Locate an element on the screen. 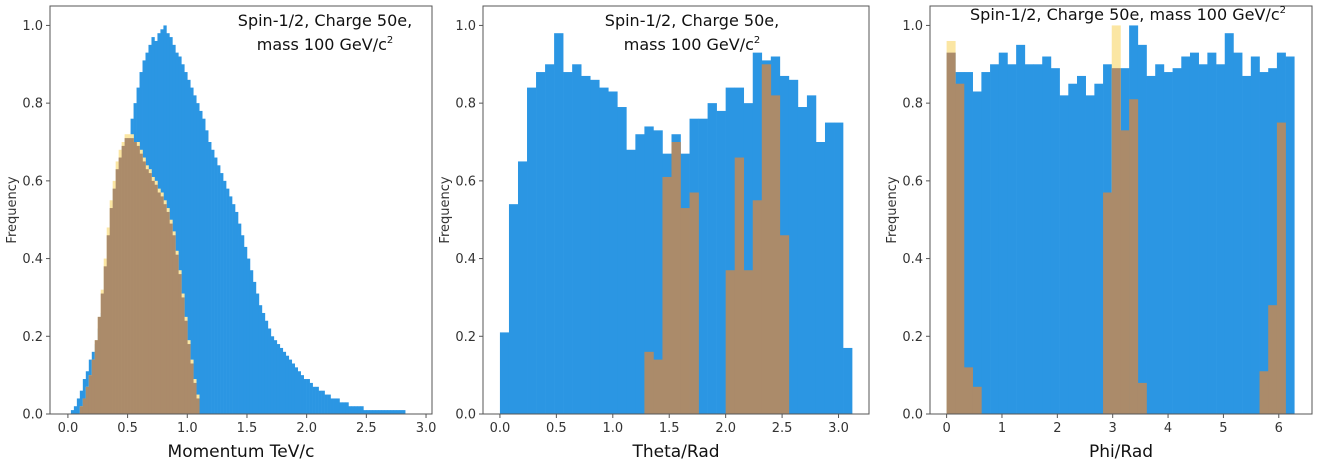  x-tick-label: 3.0 is located at coordinates (838, 428).